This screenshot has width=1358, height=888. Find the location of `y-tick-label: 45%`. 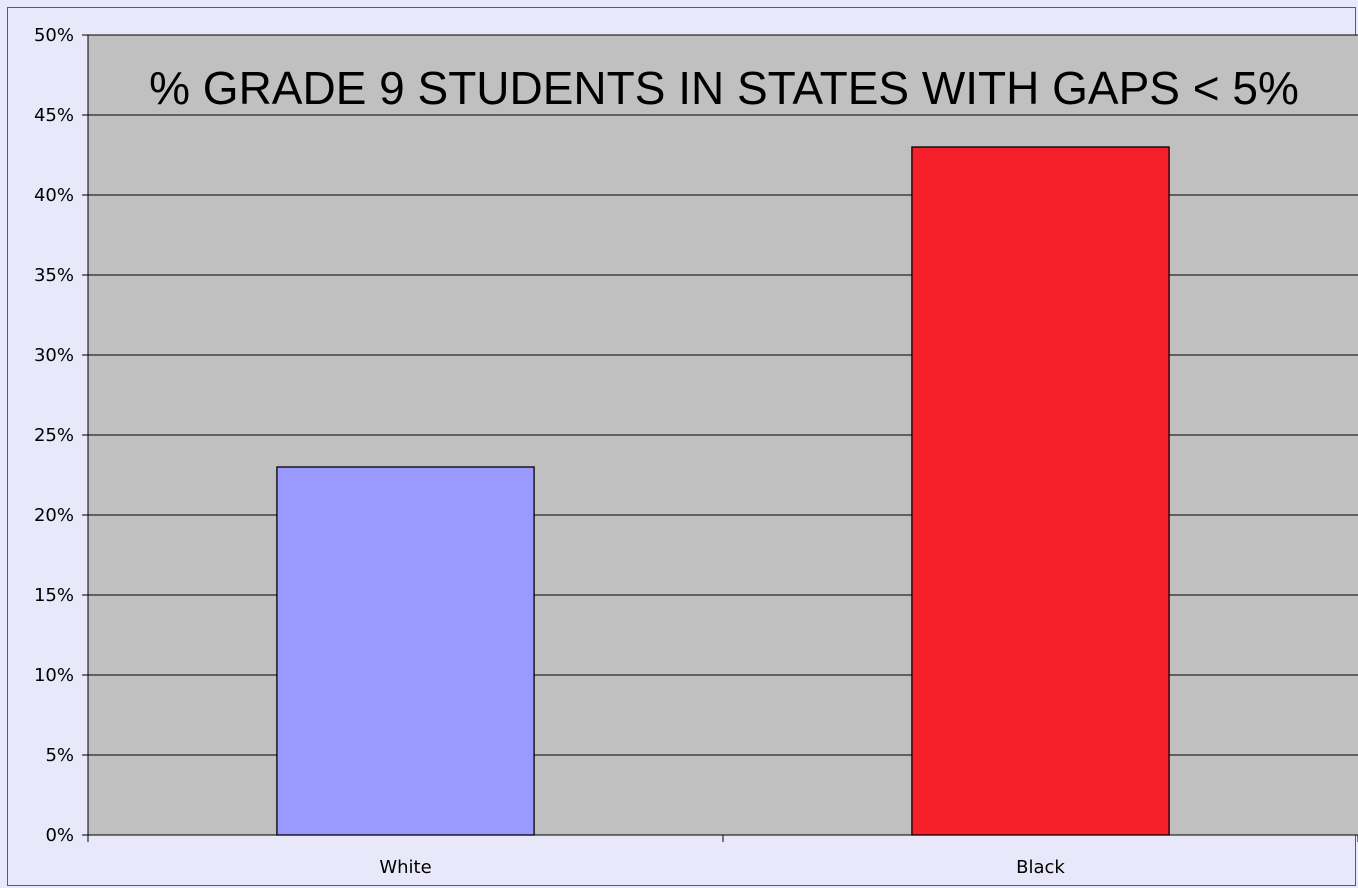

y-tick-label: 45% is located at coordinates (54, 115).